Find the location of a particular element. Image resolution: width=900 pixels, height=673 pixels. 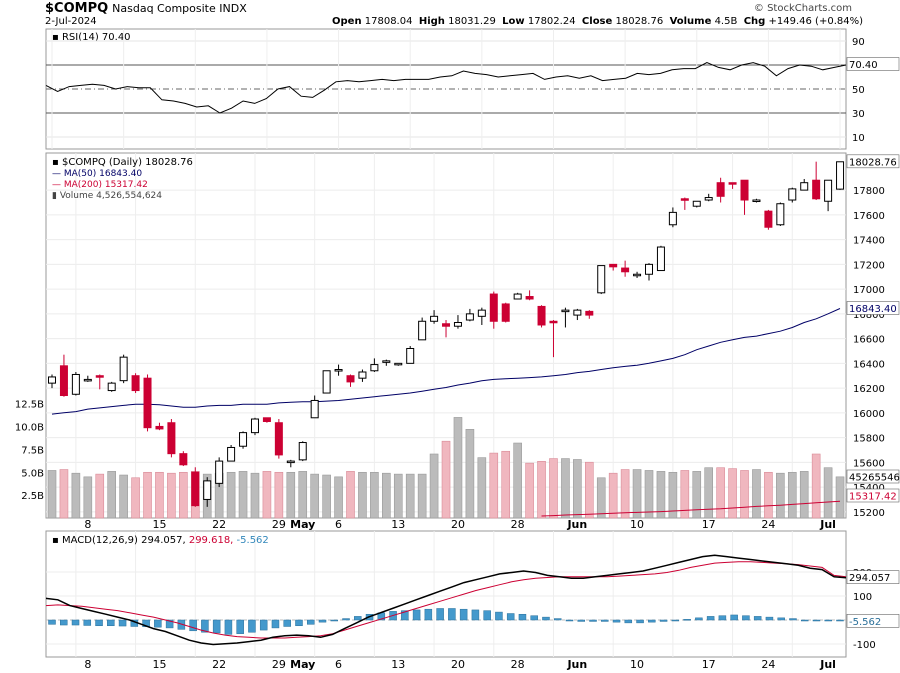

macd-x-label: 28 is located at coordinates (518, 664).